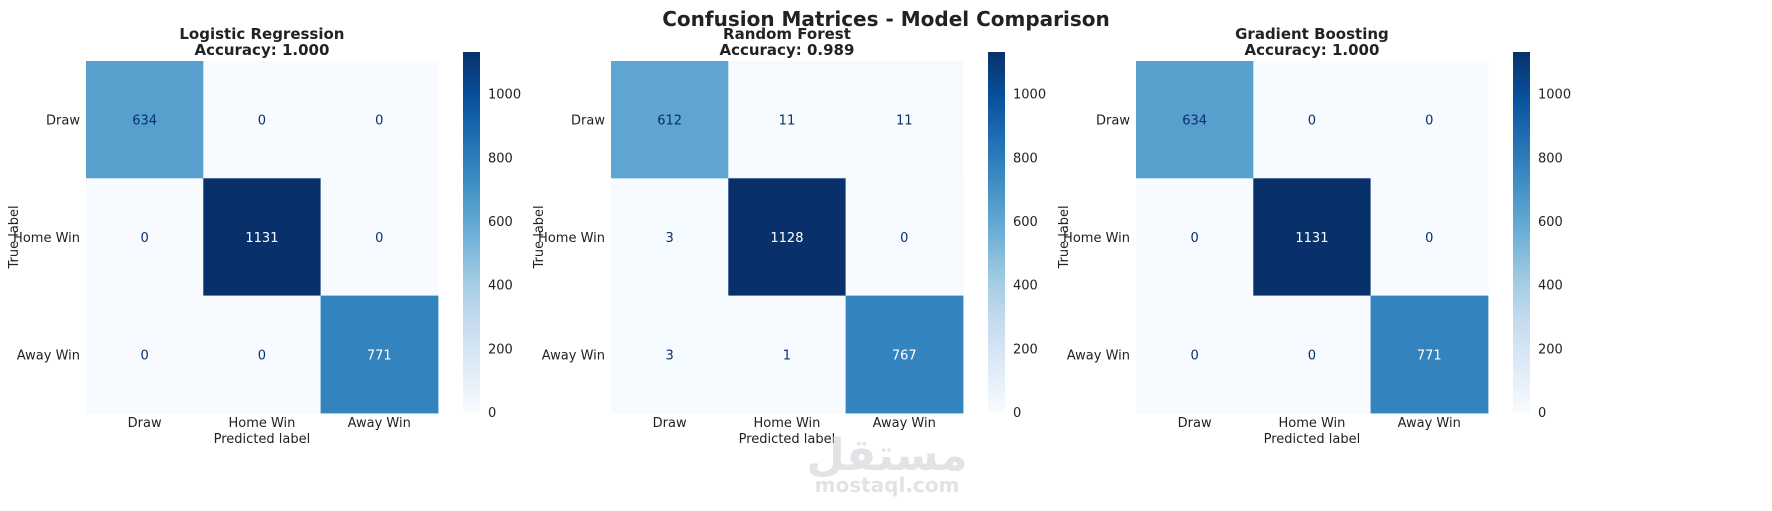  I want to click on panel-title: Random Forest, so click(787, 34).